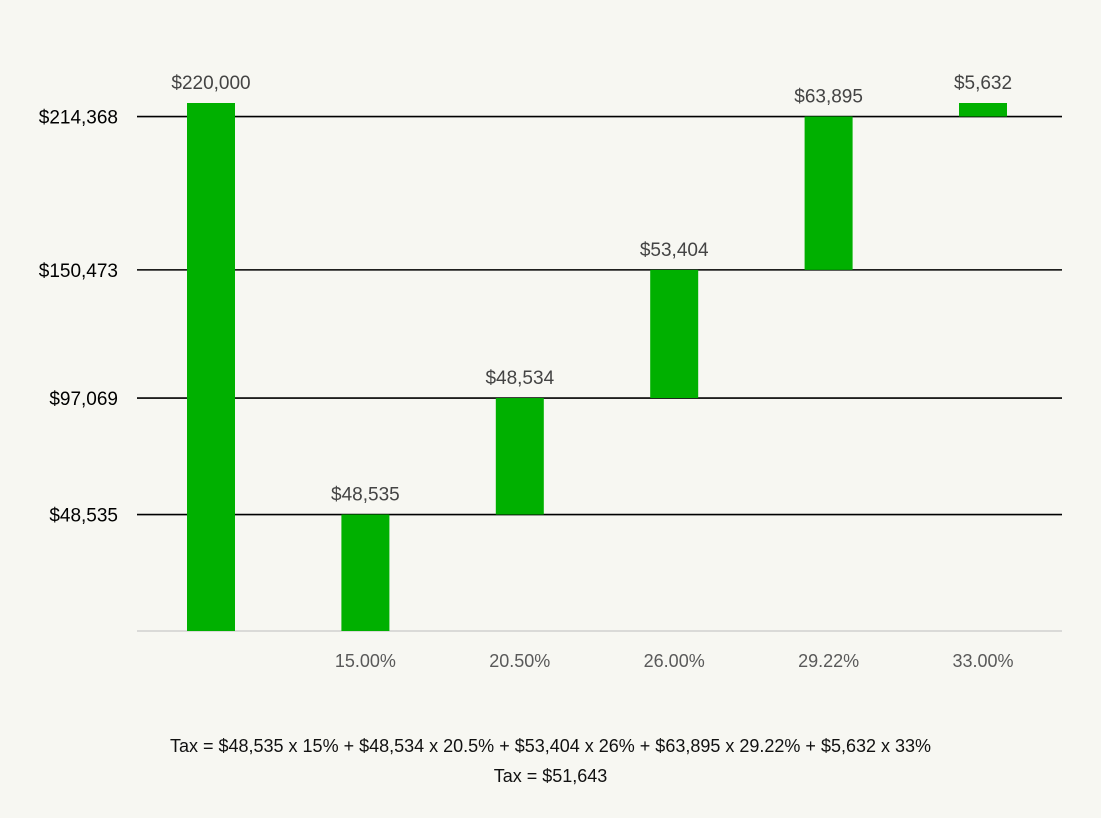  Describe the element at coordinates (674, 250) in the screenshot. I see `data-label: $53,404` at that location.